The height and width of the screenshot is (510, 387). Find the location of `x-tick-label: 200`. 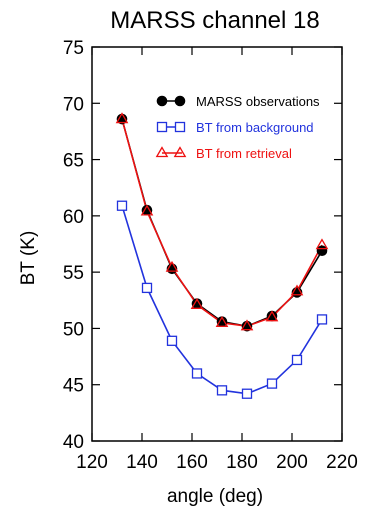

x-tick-label: 200 is located at coordinates (292, 462).